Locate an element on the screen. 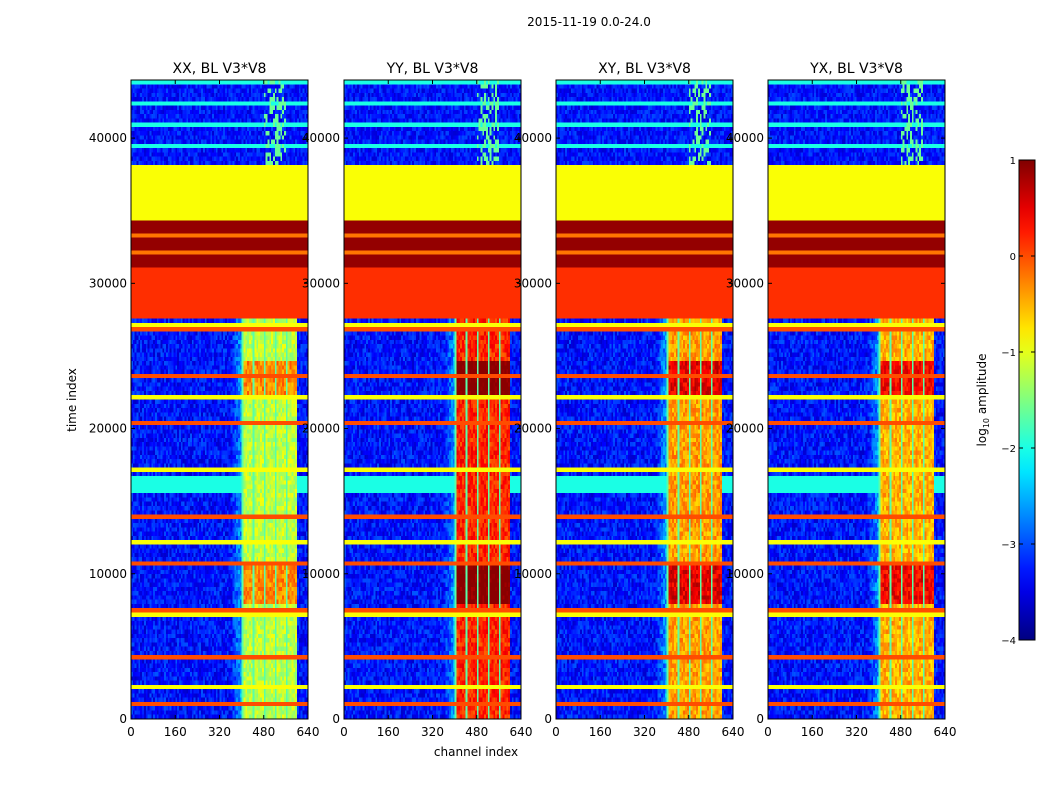  figure-title: 2015-11-19 0.0-24.0 is located at coordinates (589, 22).